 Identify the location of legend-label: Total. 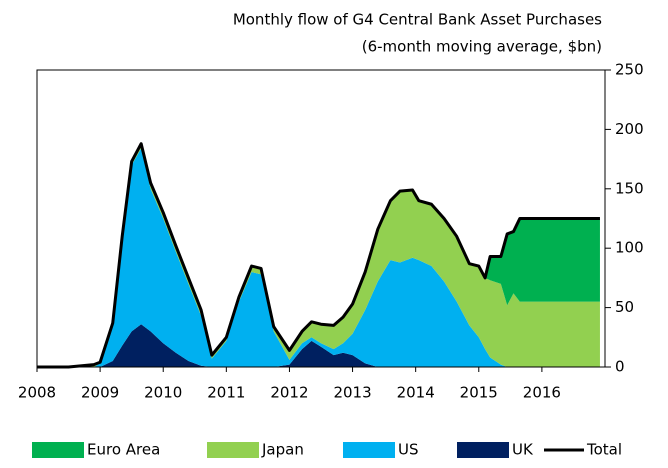
(604, 450).